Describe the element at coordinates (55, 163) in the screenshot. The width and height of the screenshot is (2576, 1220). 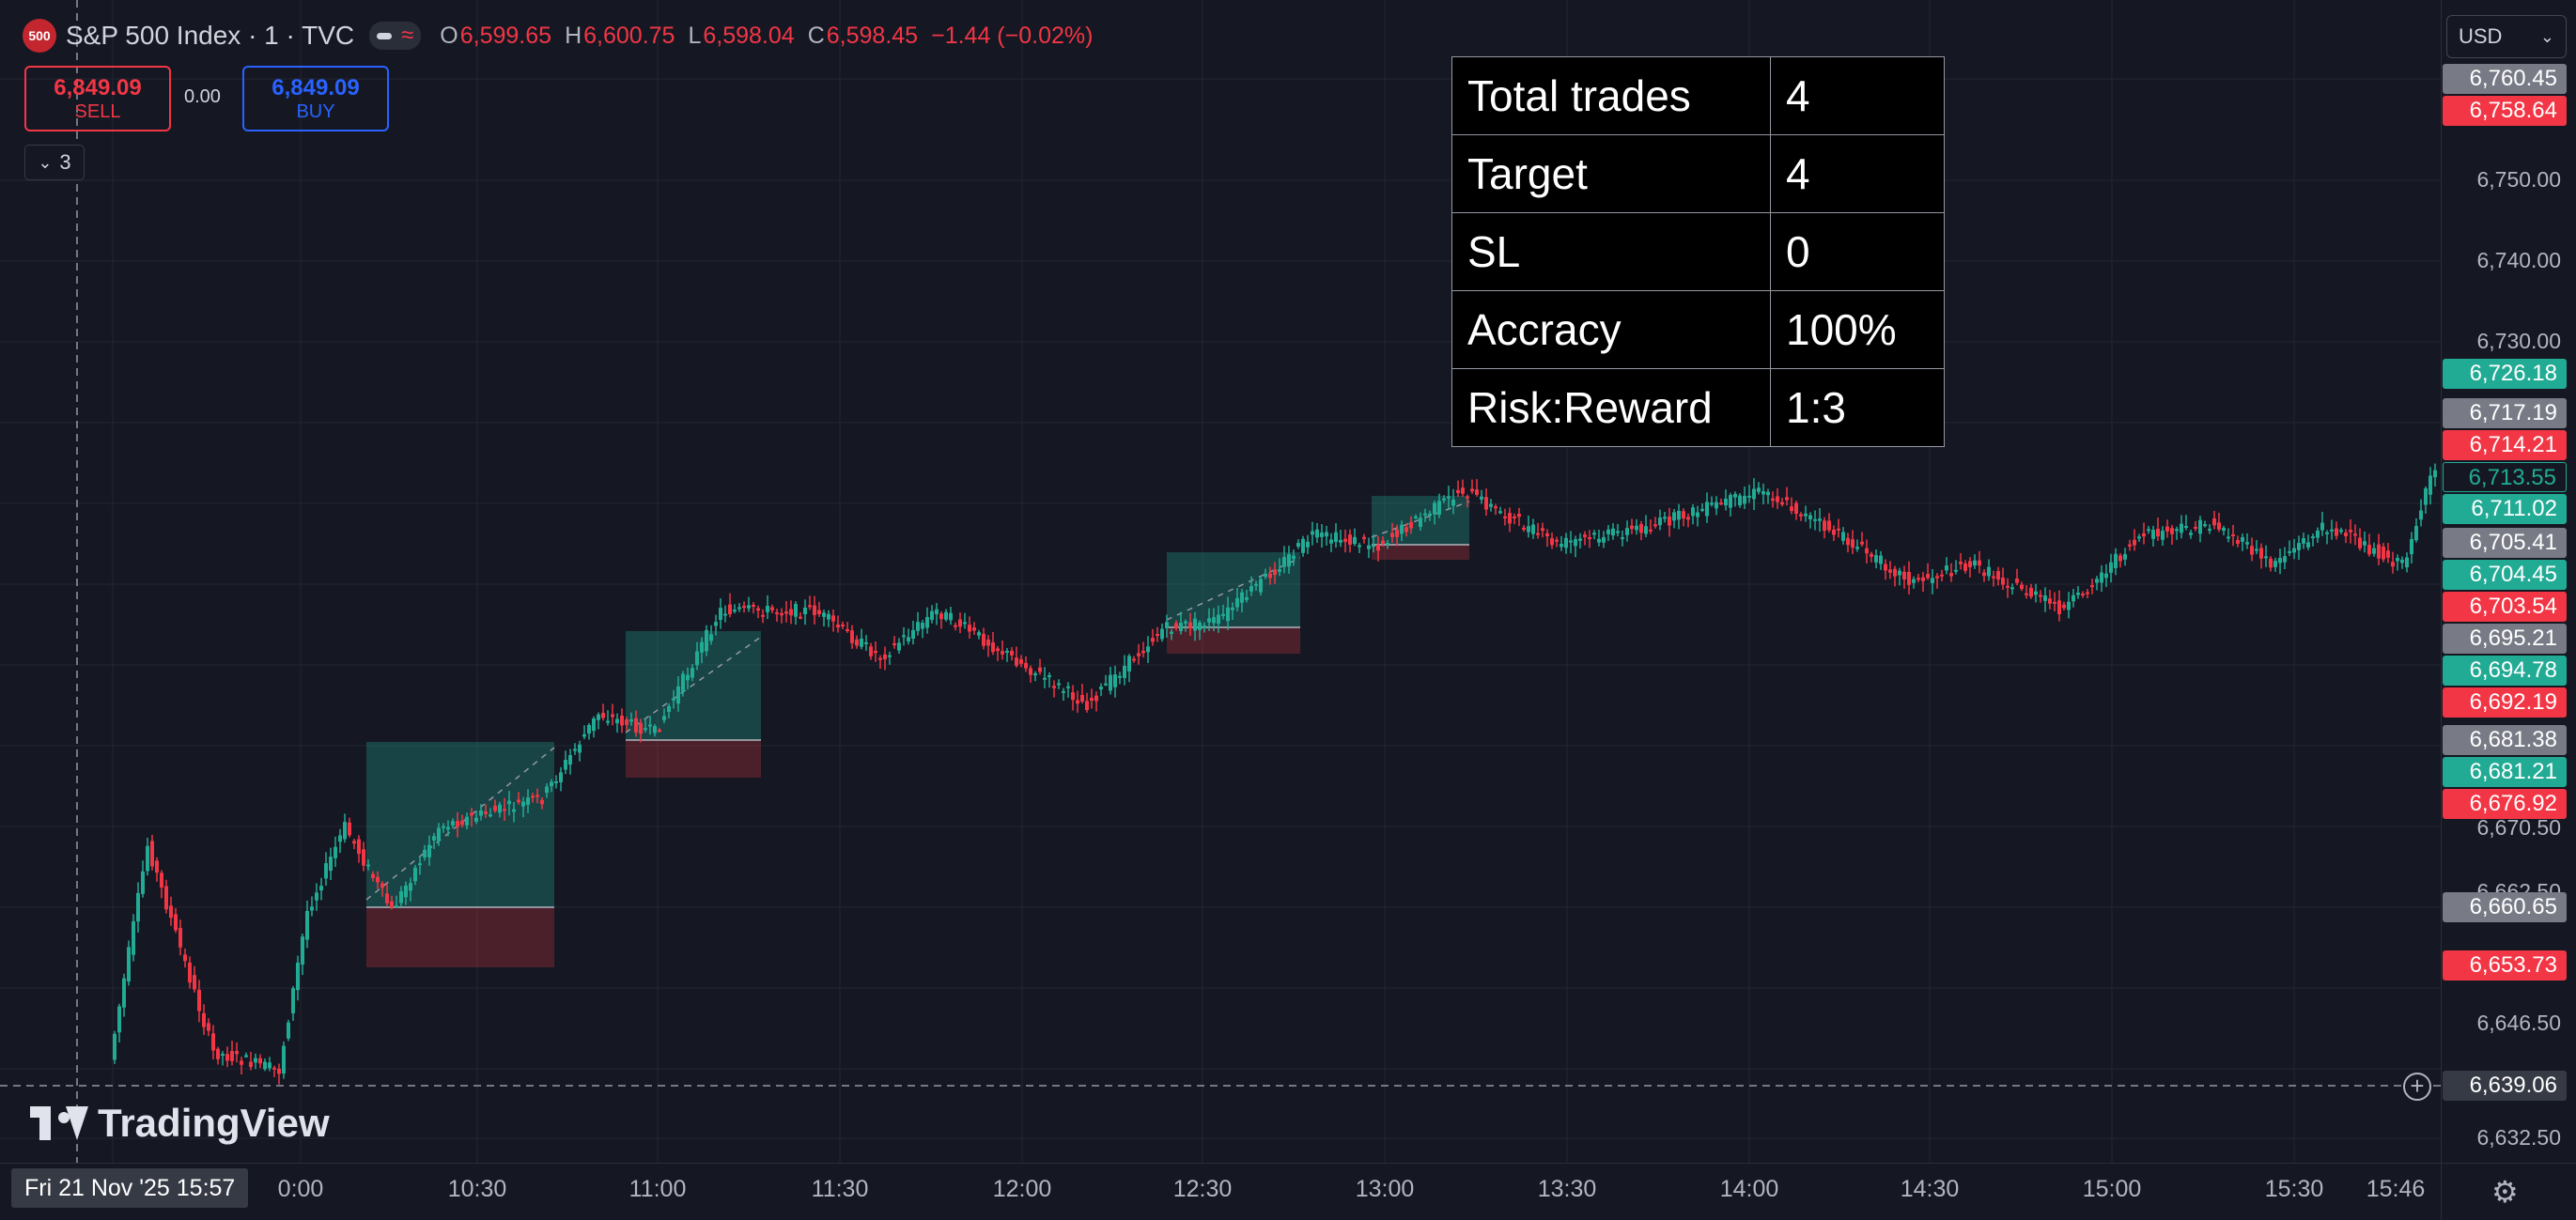
I see `indicator-collapse-button: ⌄ 3` at that location.